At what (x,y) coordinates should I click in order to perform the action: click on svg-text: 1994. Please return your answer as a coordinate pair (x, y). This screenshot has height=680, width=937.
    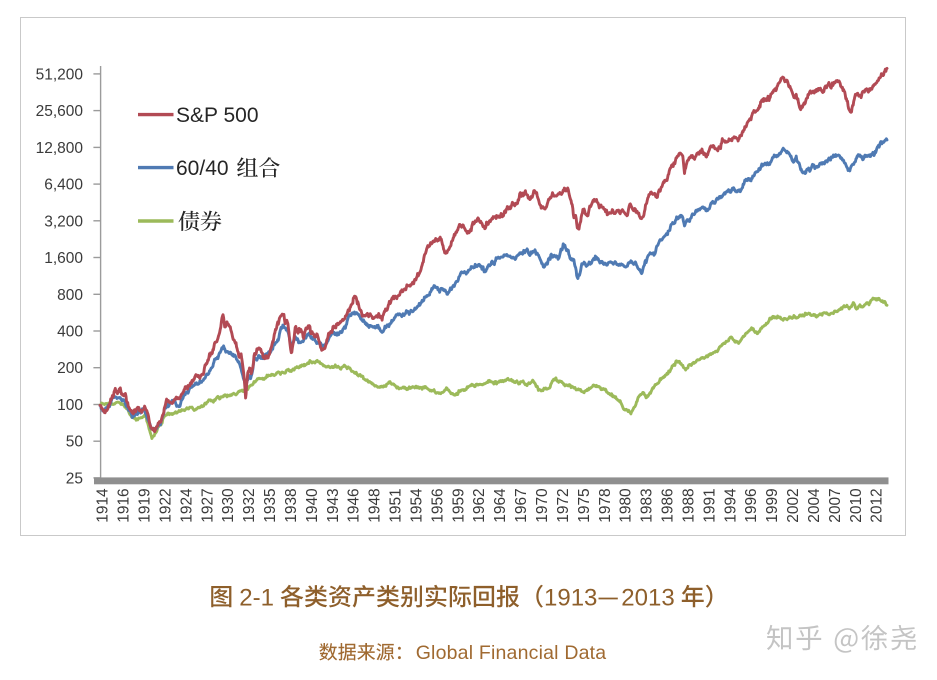
    Looking at the image, I should click on (730, 505).